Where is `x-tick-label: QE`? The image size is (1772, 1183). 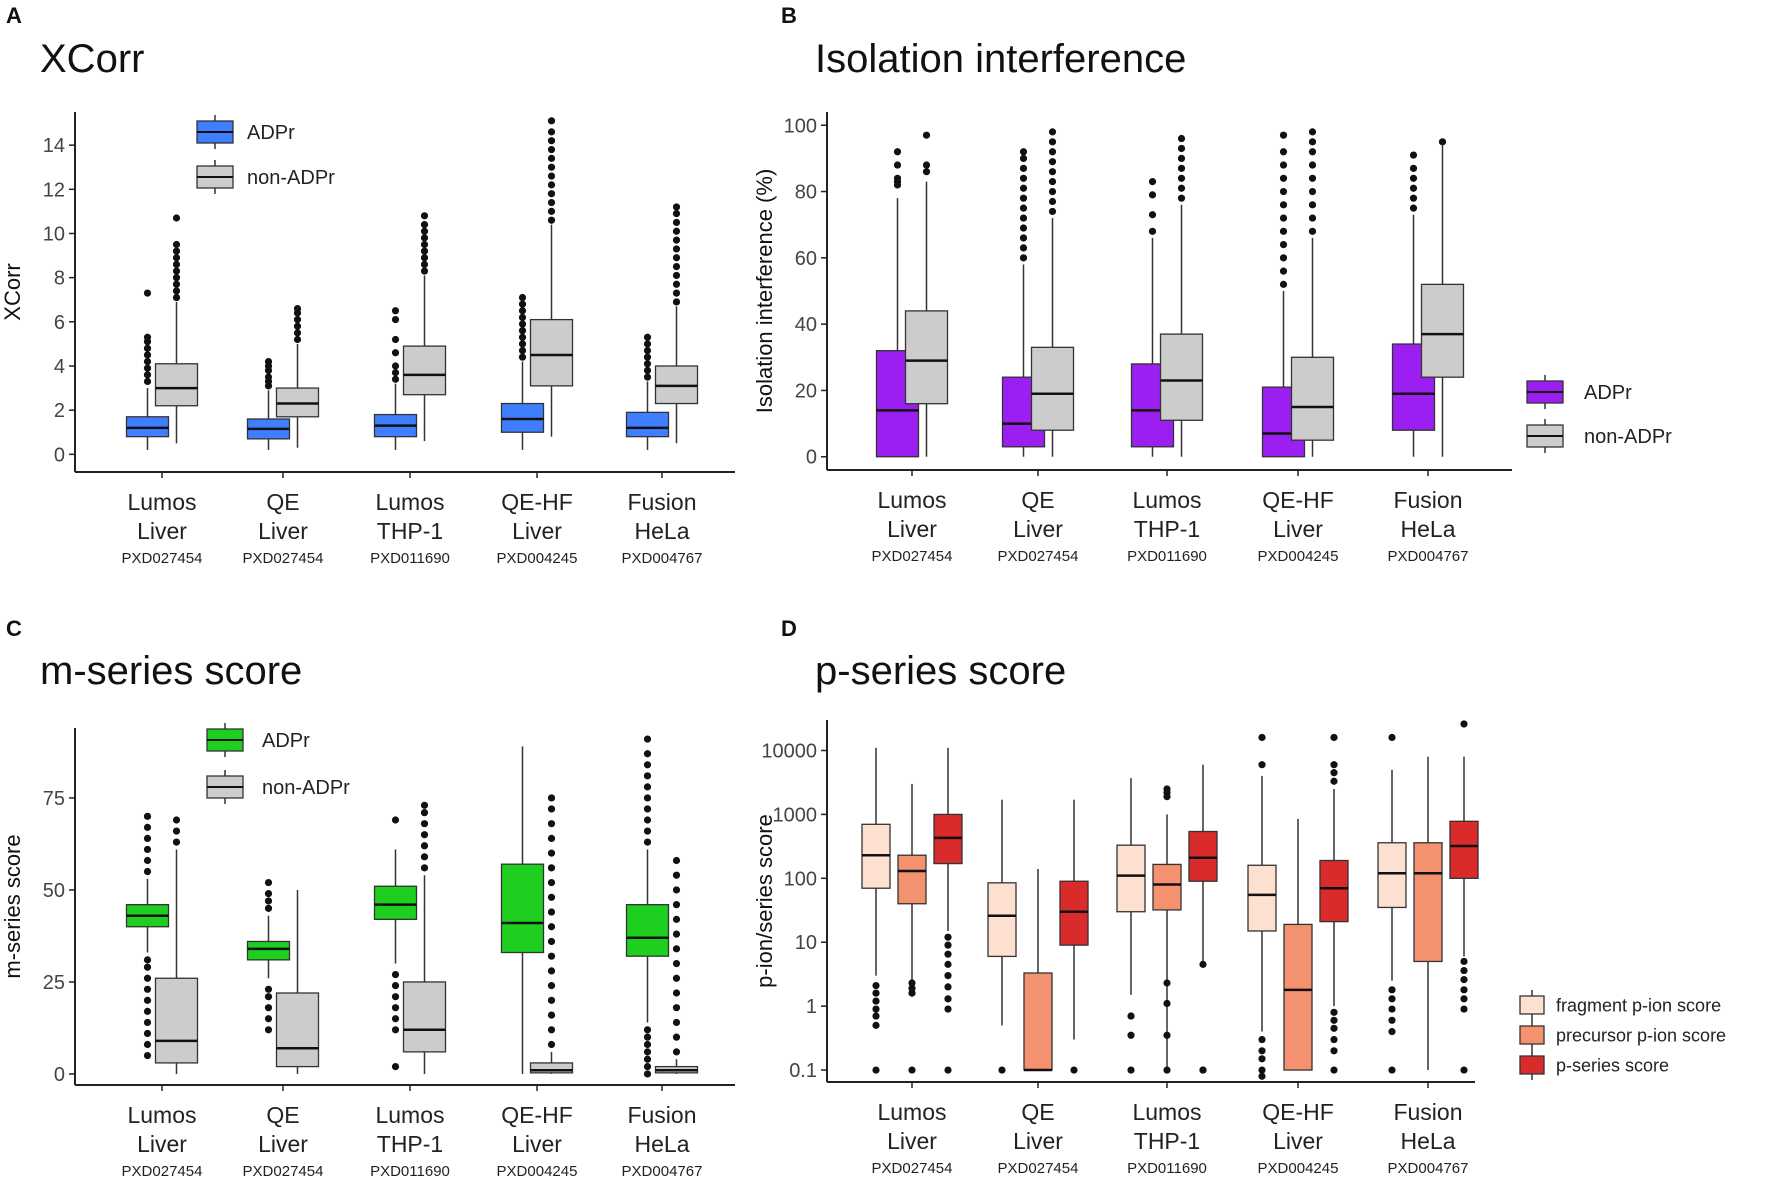 x-tick-label: QE is located at coordinates (282, 502).